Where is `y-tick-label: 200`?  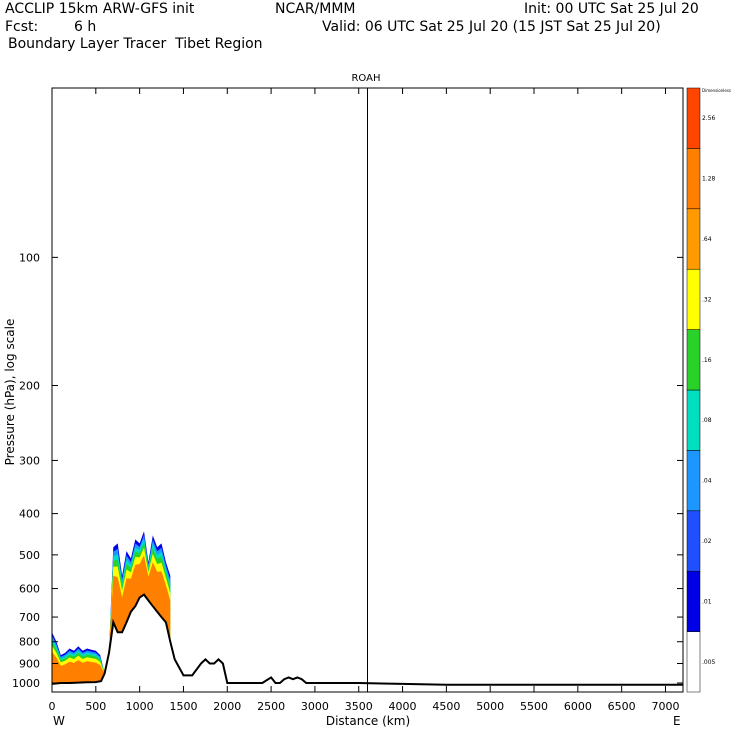 y-tick-label: 200 is located at coordinates (29, 385).